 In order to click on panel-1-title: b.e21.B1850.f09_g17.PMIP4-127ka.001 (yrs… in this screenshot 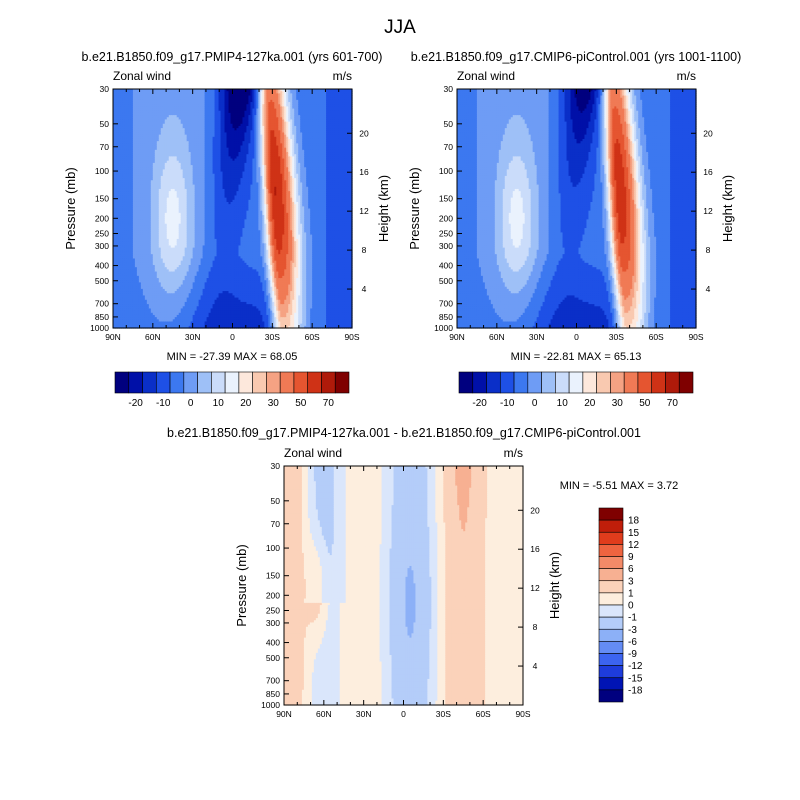, I will do `click(232, 57)`.